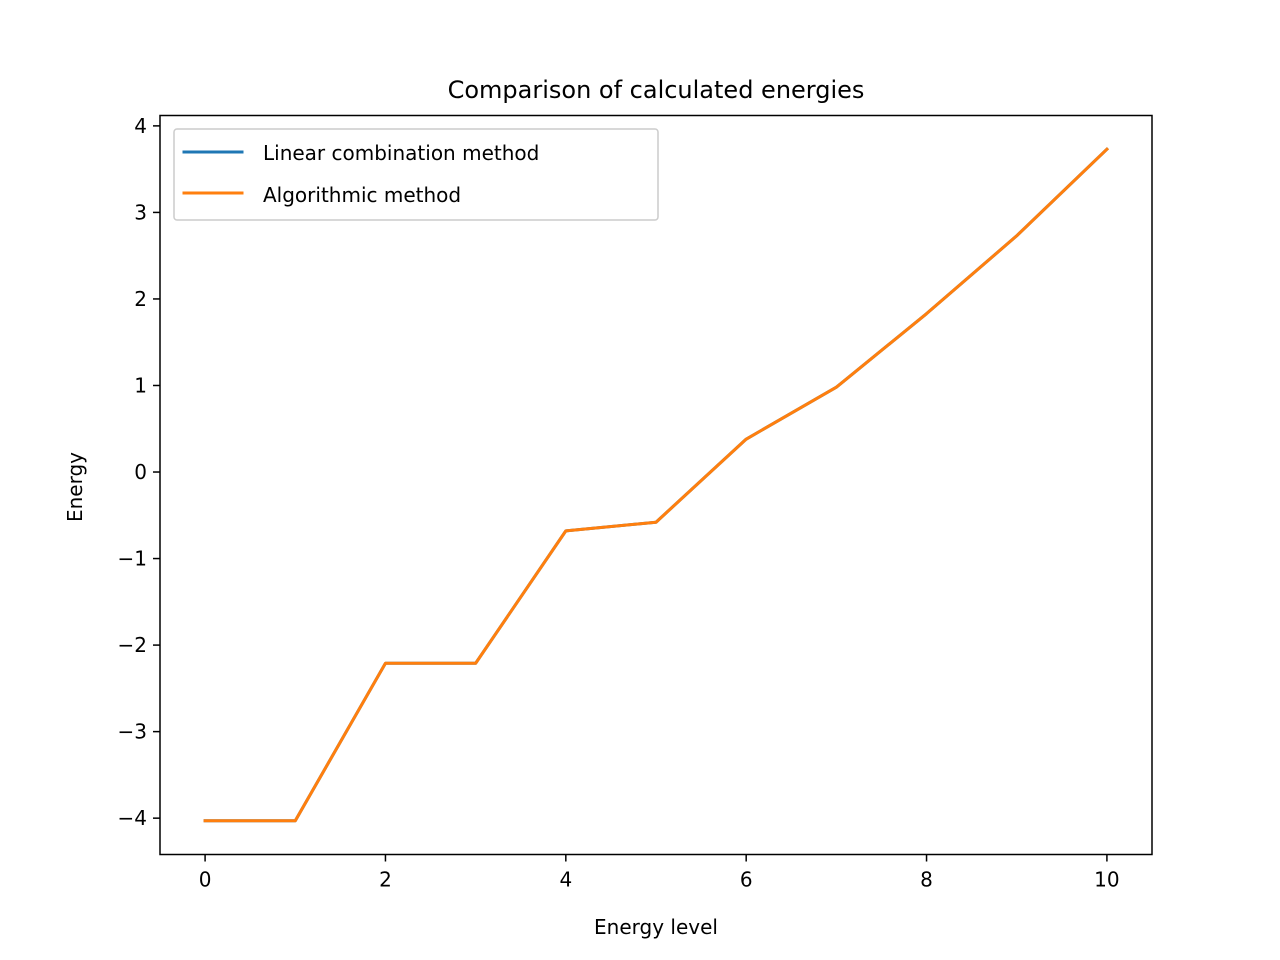  I want to click on x-tick-label: 4, so click(565, 880).